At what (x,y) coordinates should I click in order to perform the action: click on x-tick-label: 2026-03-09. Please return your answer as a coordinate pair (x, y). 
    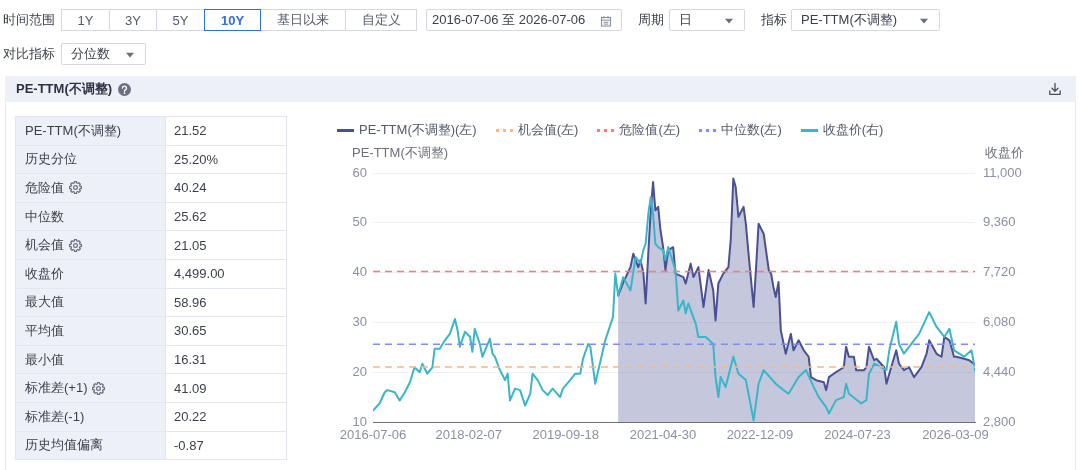
    Looking at the image, I should click on (955, 435).